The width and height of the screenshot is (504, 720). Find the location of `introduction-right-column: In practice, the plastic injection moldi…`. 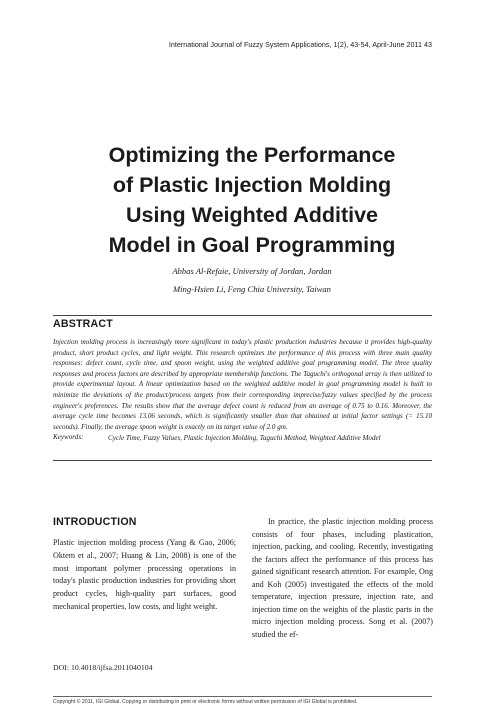

introduction-right-column: In practice, the plastic injection moldi… is located at coordinates (342, 578).